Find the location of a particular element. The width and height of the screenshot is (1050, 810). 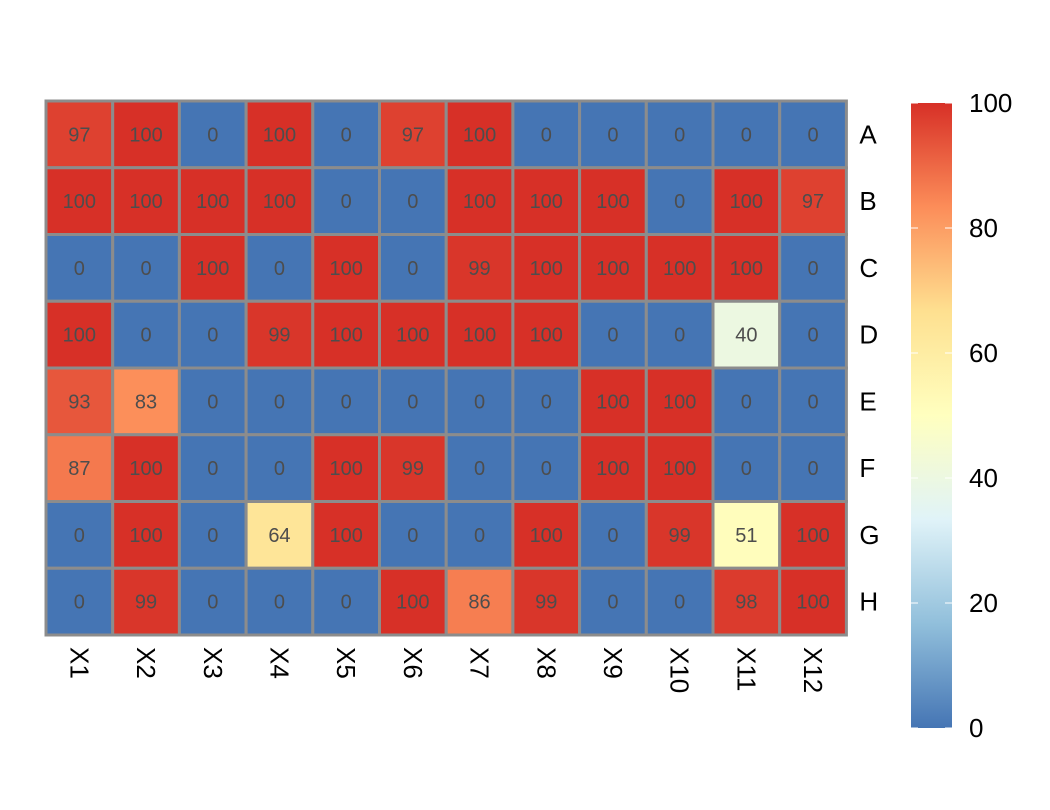

legend-tick-label: 60 is located at coordinates (983, 353).